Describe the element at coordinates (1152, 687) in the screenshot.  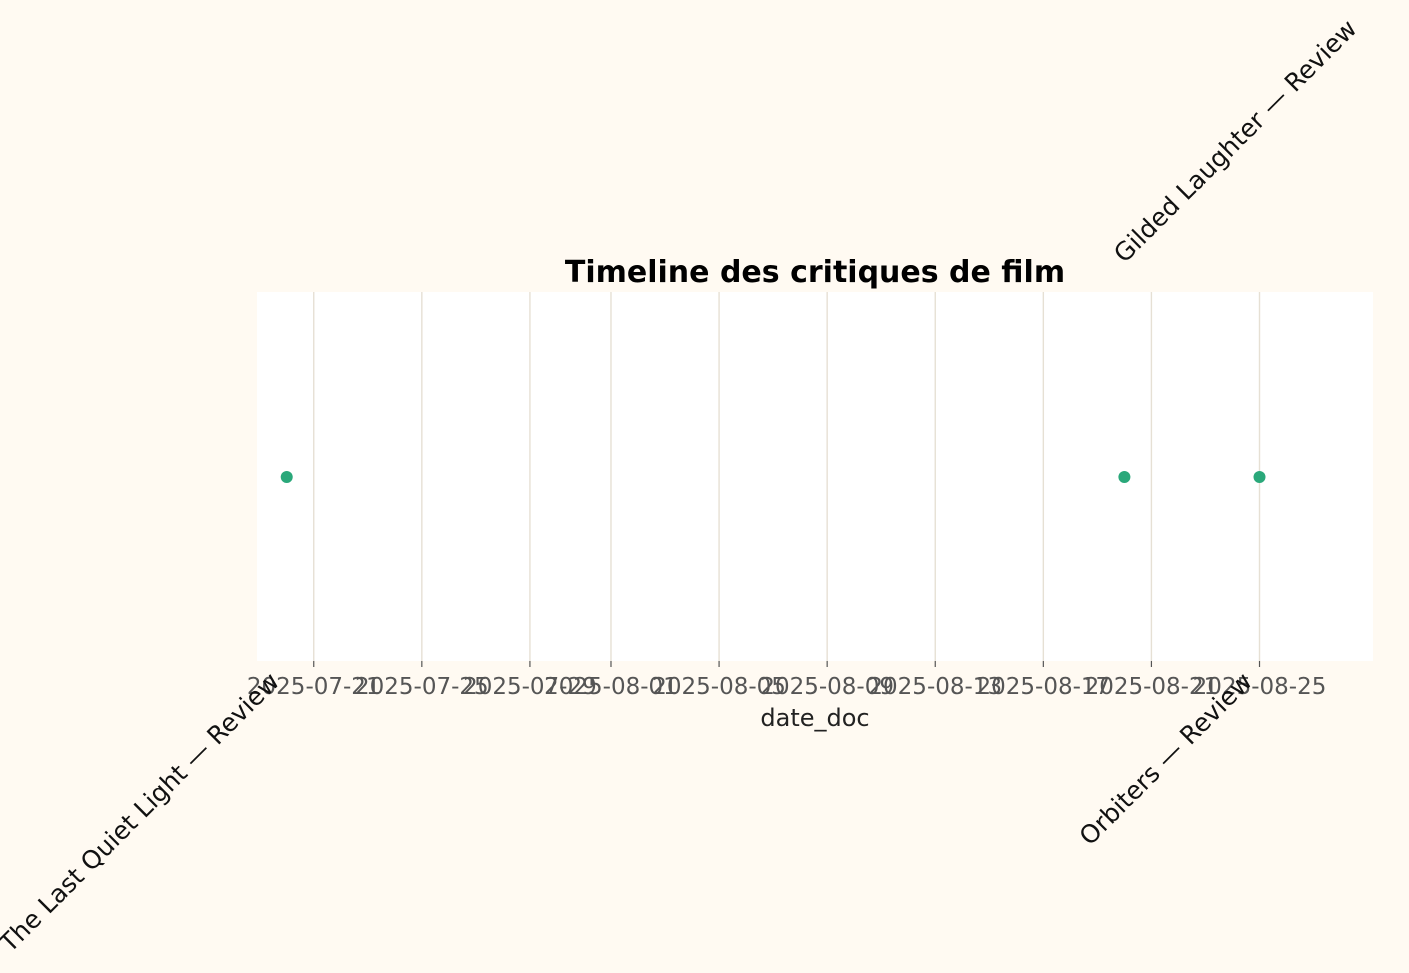
I see `x-tick-label: 2025-08-21` at that location.